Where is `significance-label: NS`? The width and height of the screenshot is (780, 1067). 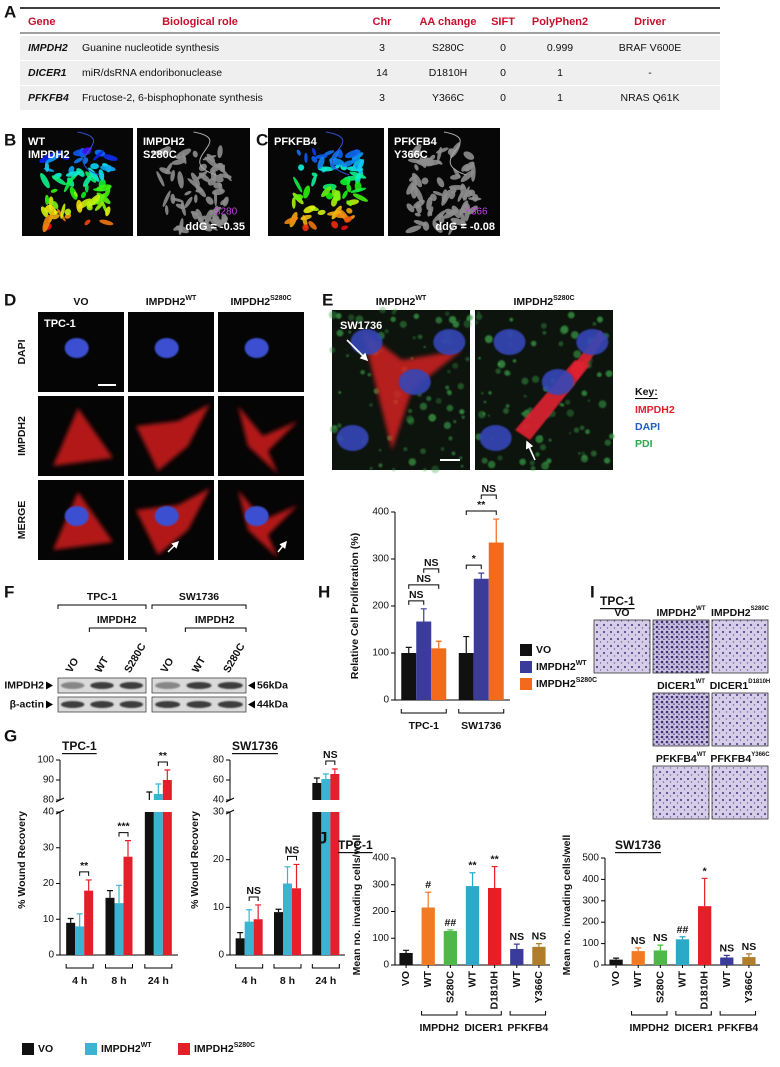
significance-label: NS is located at coordinates (488, 489).